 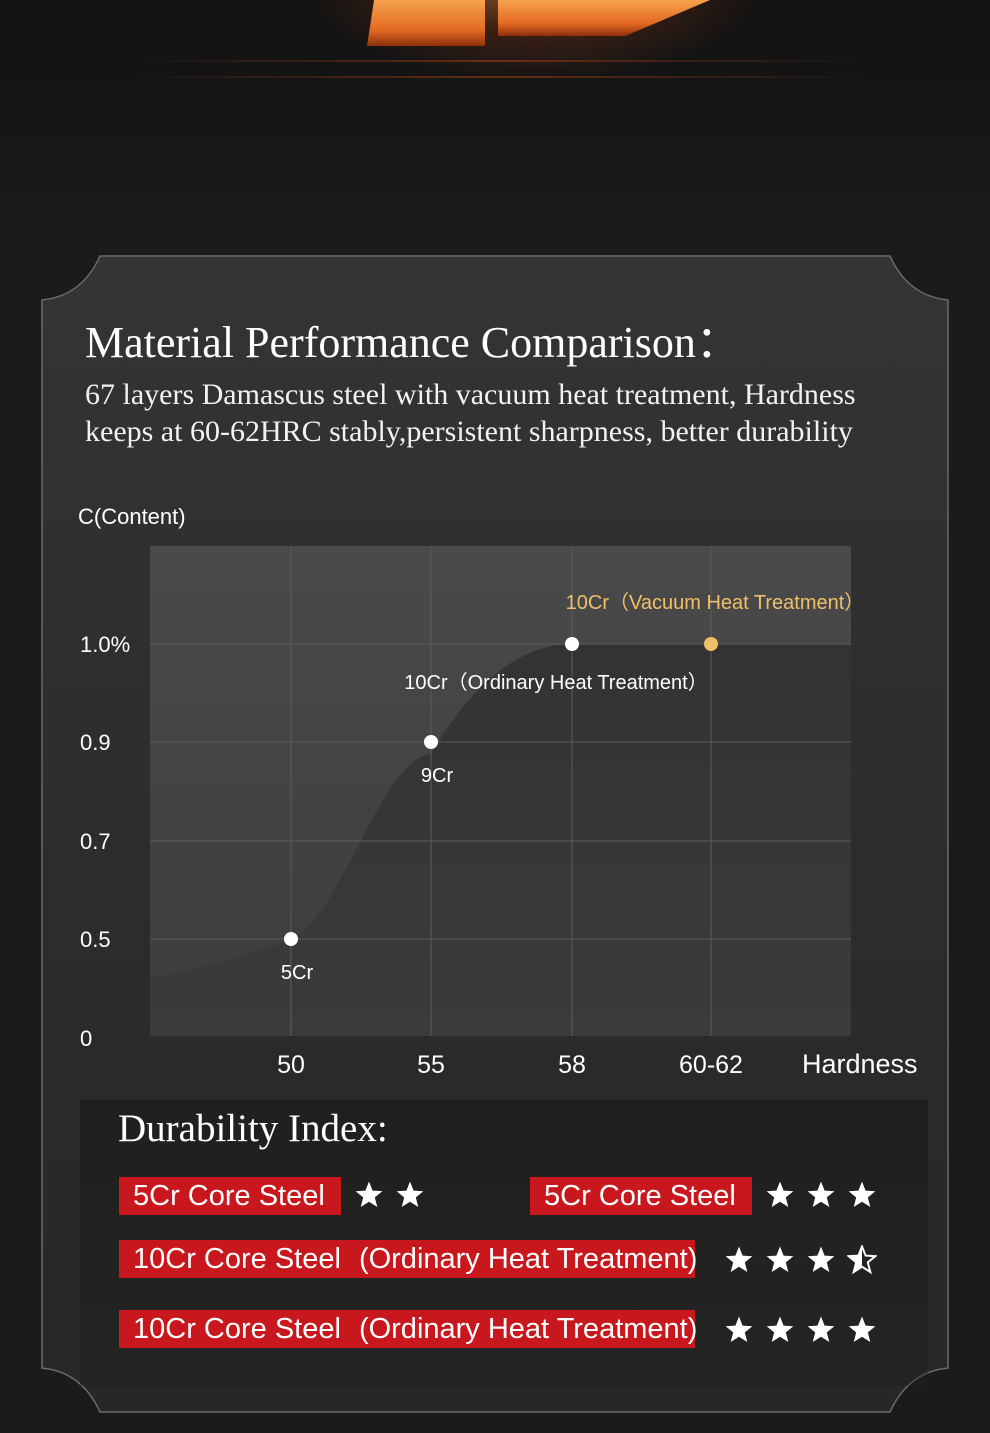 I want to click on x-tick-label: 58, so click(x=572, y=1065).